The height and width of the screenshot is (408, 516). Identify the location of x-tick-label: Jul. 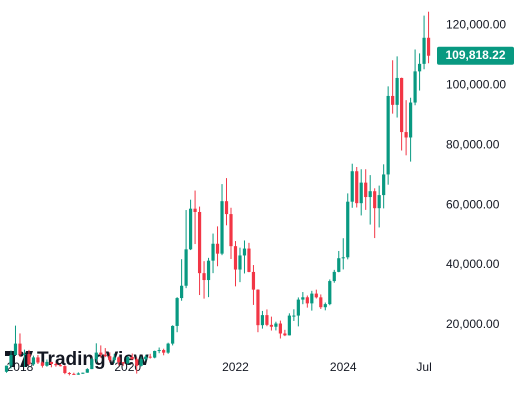
(423, 367).